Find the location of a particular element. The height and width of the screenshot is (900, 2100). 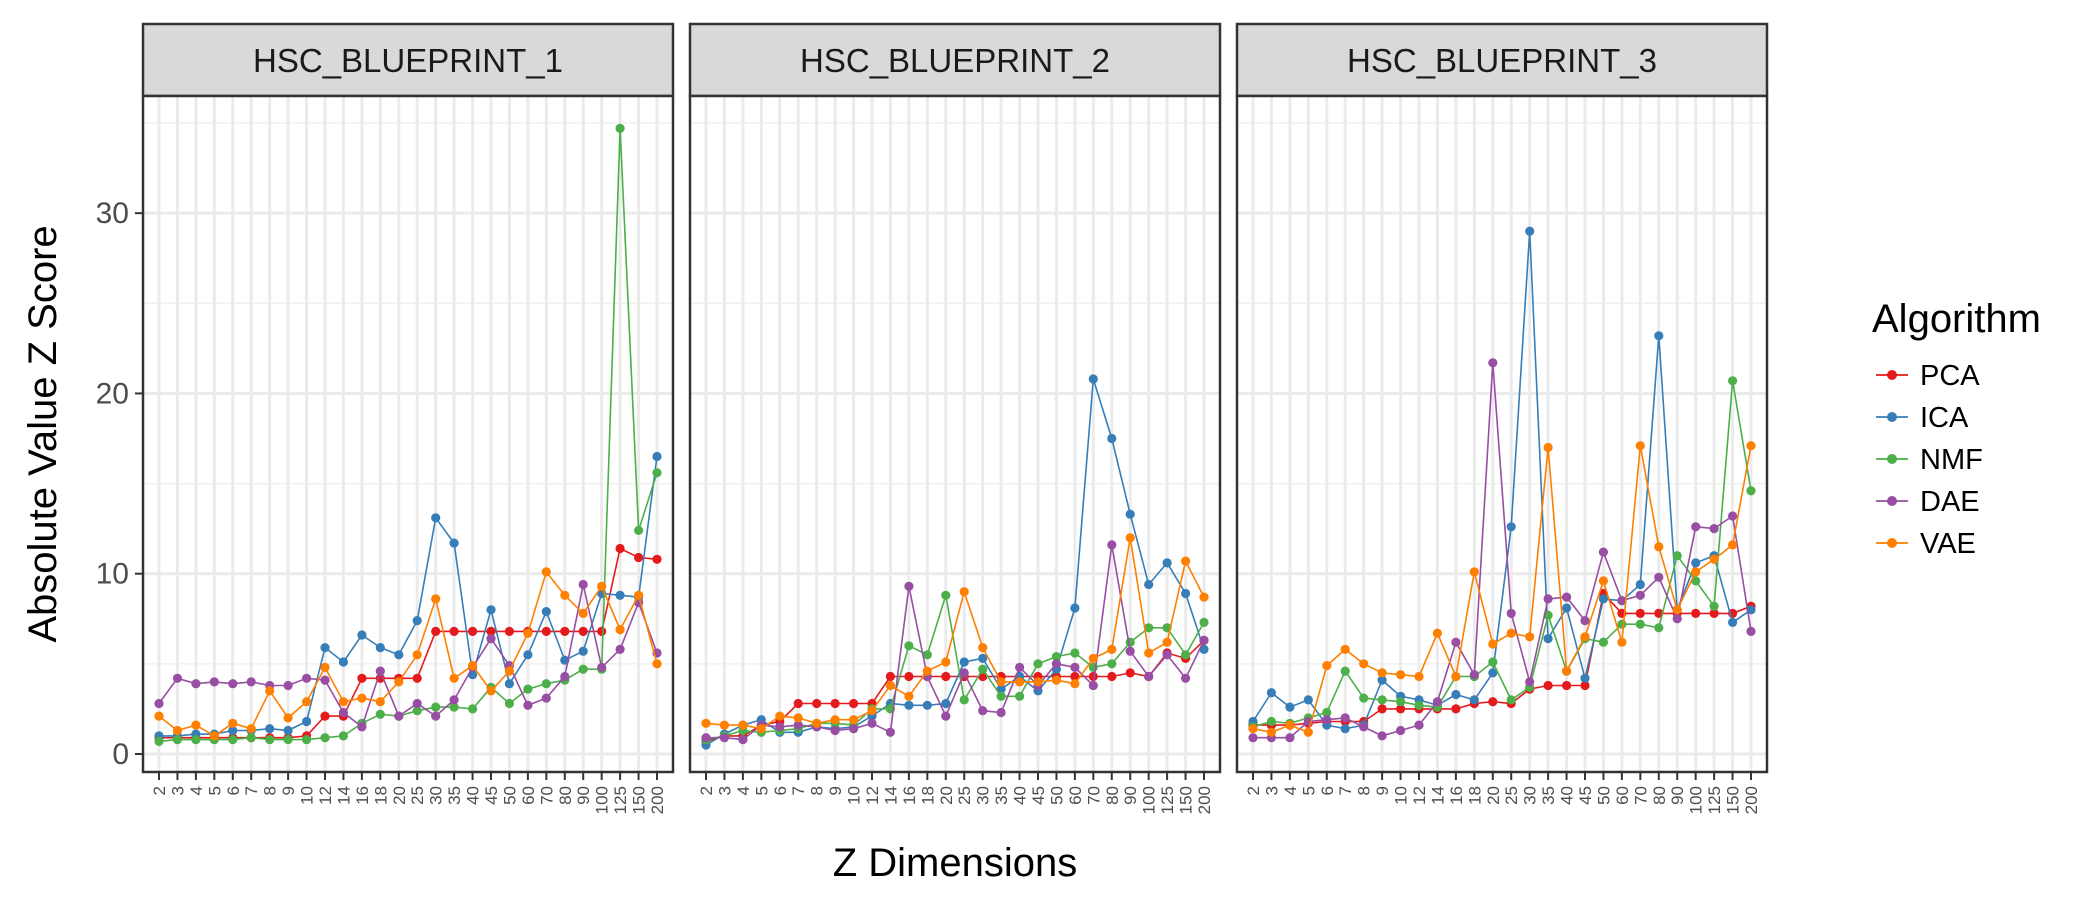

facet-title: HSC_BLUEPRINT_2 is located at coordinates (955, 60).